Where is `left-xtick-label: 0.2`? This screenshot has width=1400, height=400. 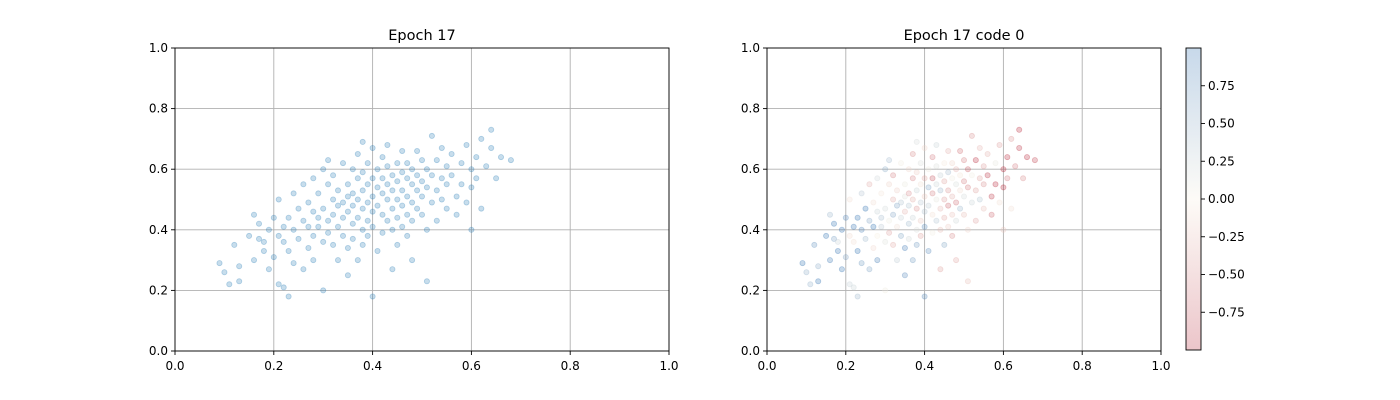
left-xtick-label: 0.2 is located at coordinates (273, 366).